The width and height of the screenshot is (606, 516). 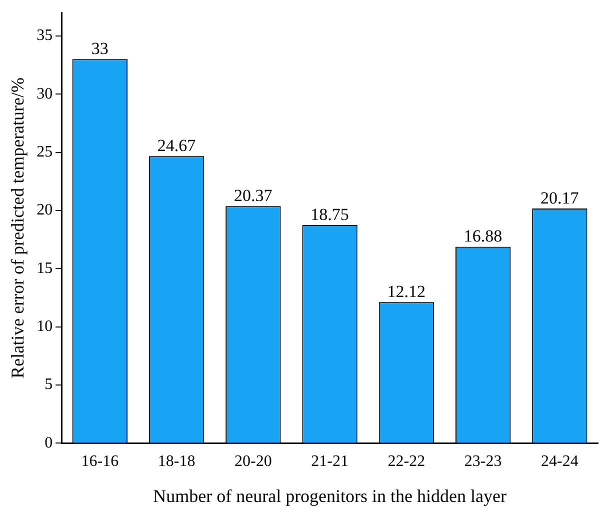 What do you see at coordinates (253, 196) in the screenshot?
I see `data-label: 20.37` at bounding box center [253, 196].